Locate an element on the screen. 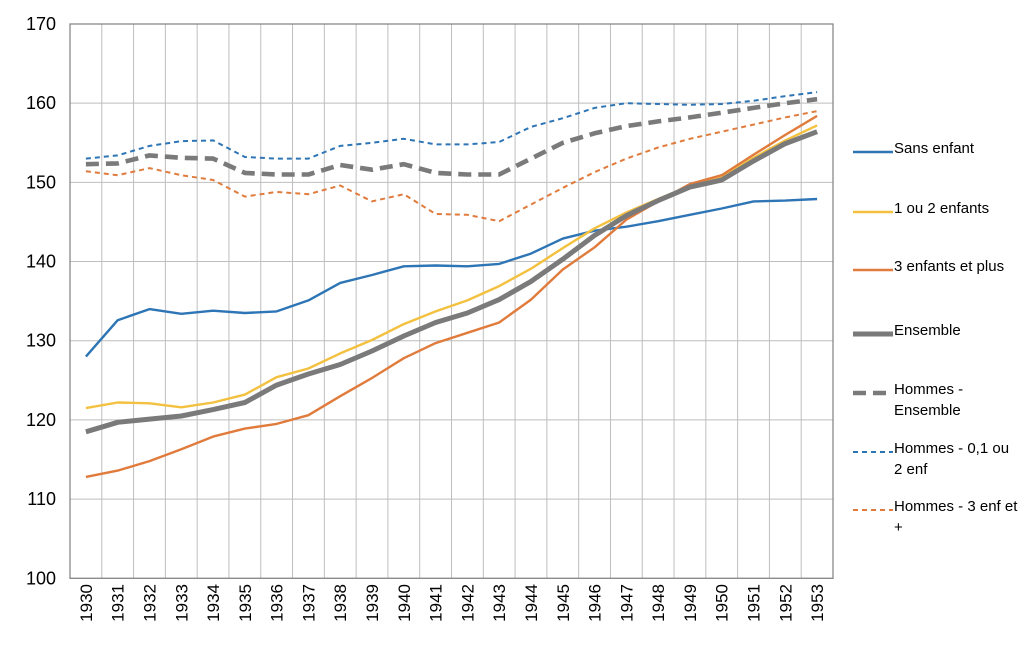 This screenshot has width=1024, height=660. x-axis-tick-label: 1941 is located at coordinates (436, 603).